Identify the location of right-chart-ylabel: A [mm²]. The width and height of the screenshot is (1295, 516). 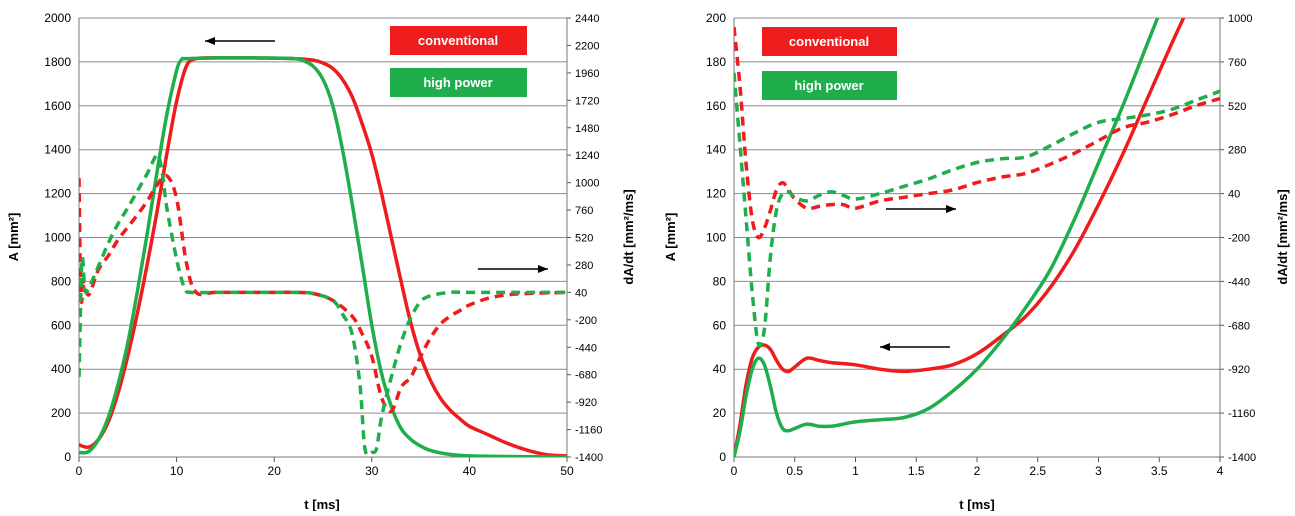
(670, 237).